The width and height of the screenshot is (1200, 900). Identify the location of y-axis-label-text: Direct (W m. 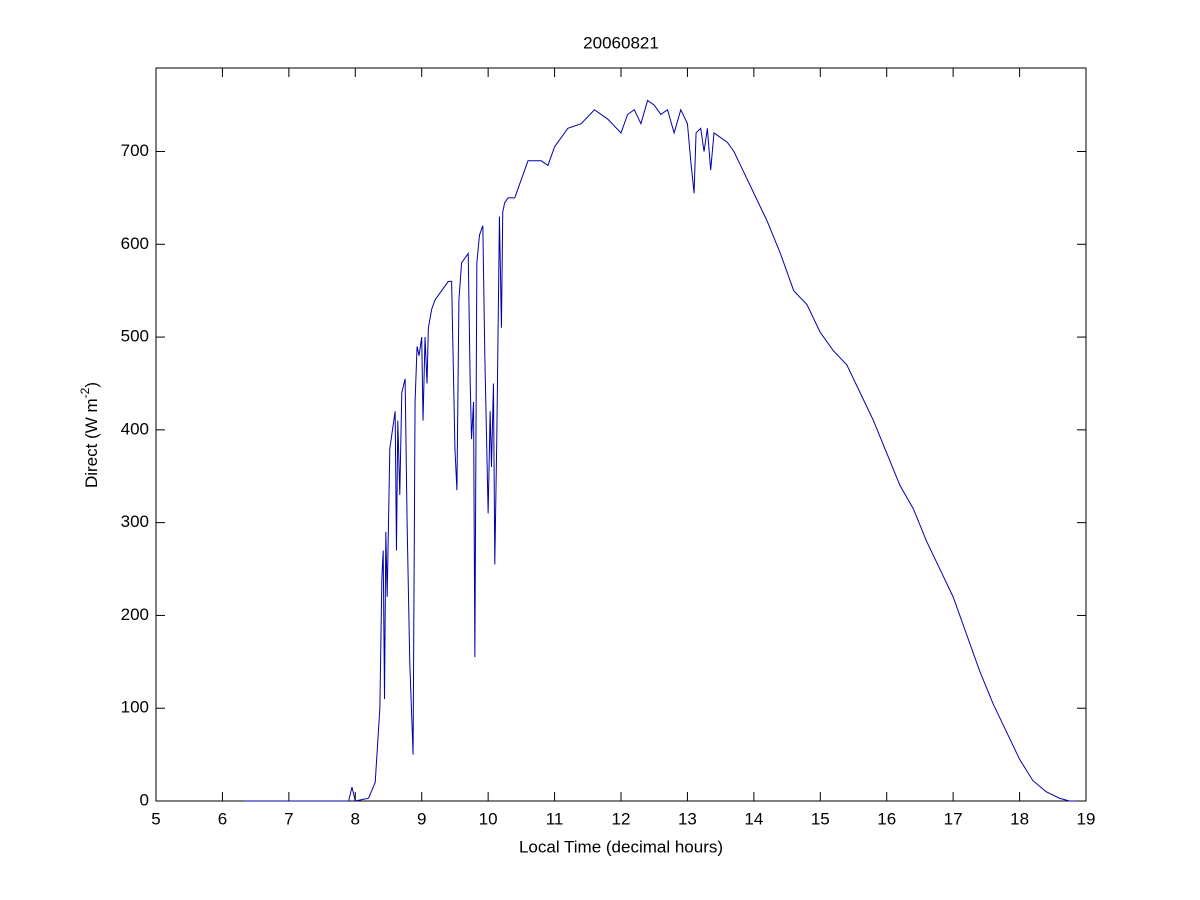
(91, 443).